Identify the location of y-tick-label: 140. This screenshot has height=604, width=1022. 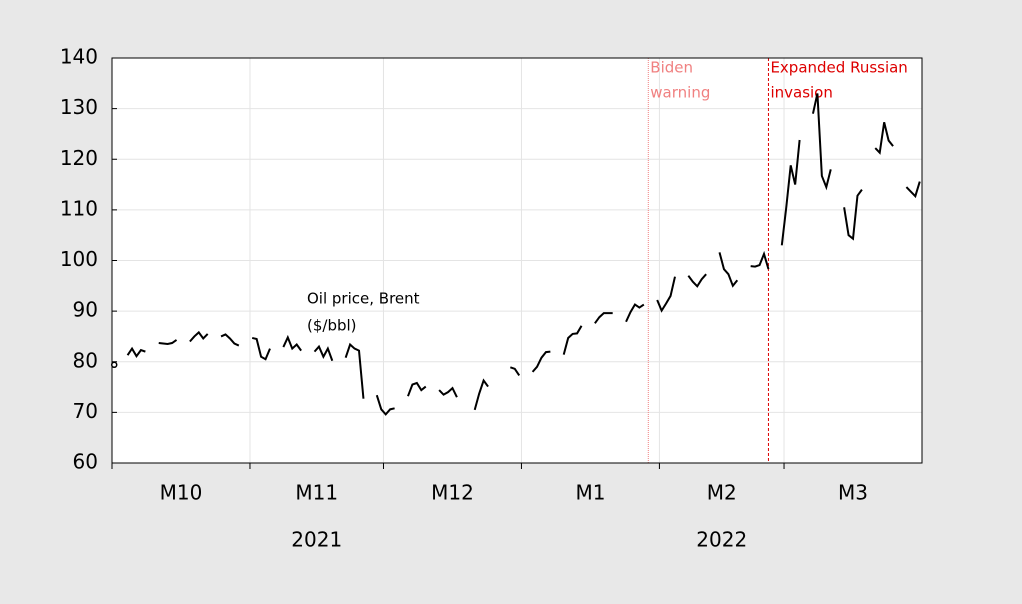
(79, 57).